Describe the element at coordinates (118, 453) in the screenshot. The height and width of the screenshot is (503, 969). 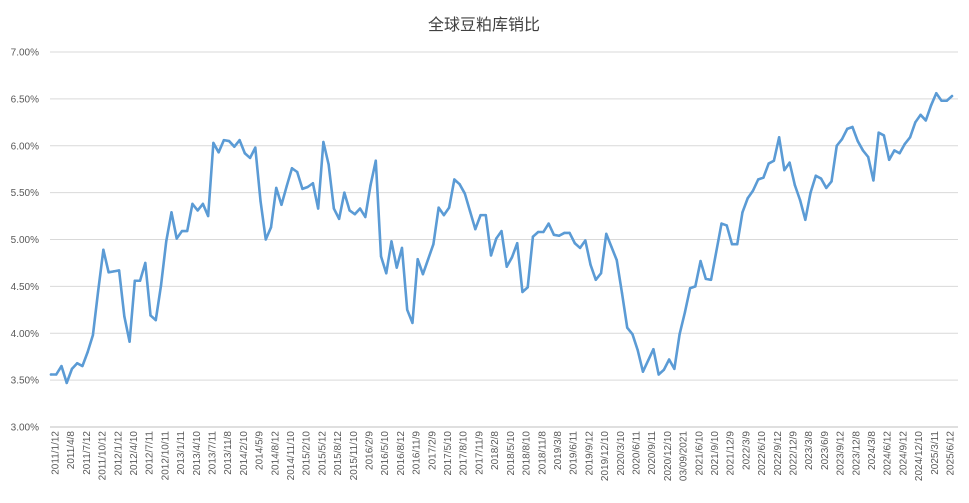
I see `x-tick-label: 2012/1/12` at that location.